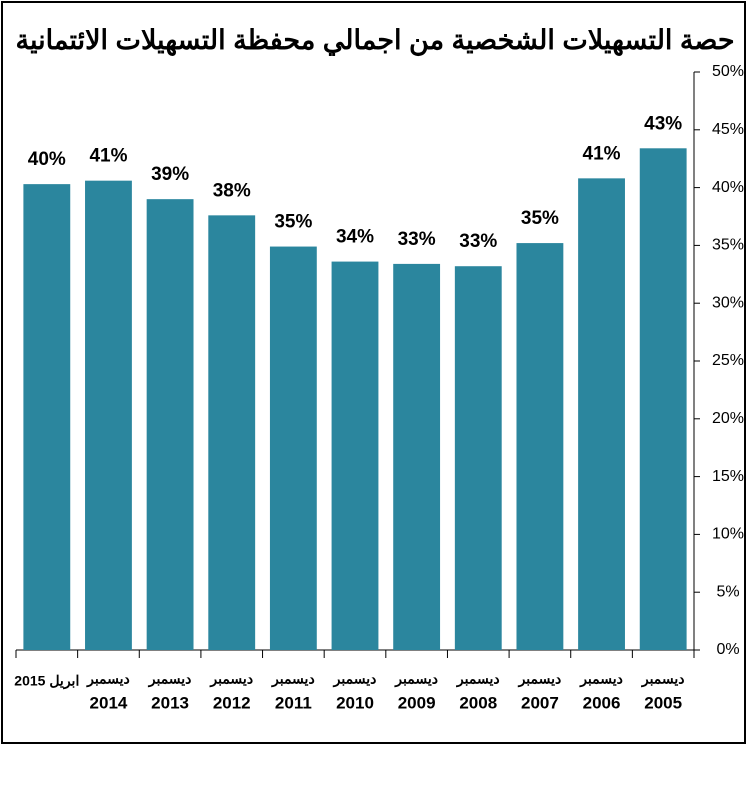 This screenshot has width=750, height=793. Describe the element at coordinates (663, 123) in the screenshot. I see `value-label: 43%` at that location.